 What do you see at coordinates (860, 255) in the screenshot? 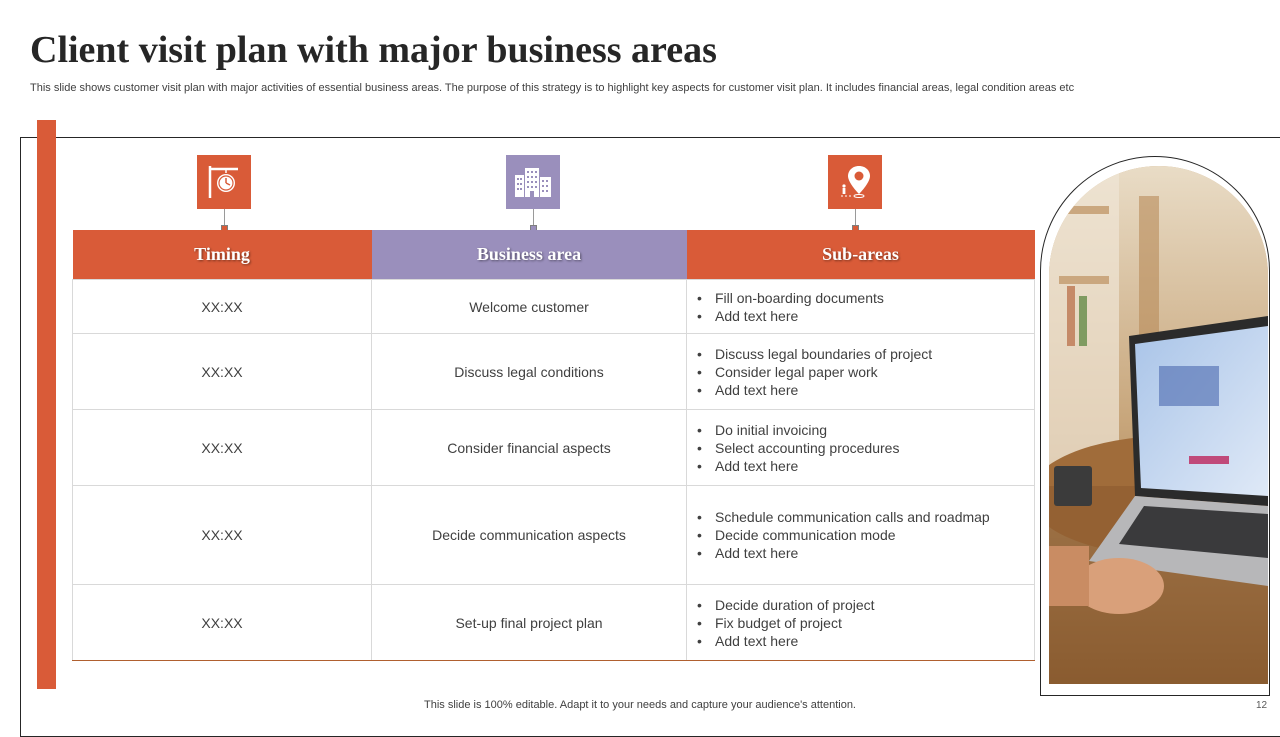
I see `header-sub-areas: Sub-areas` at bounding box center [860, 255].